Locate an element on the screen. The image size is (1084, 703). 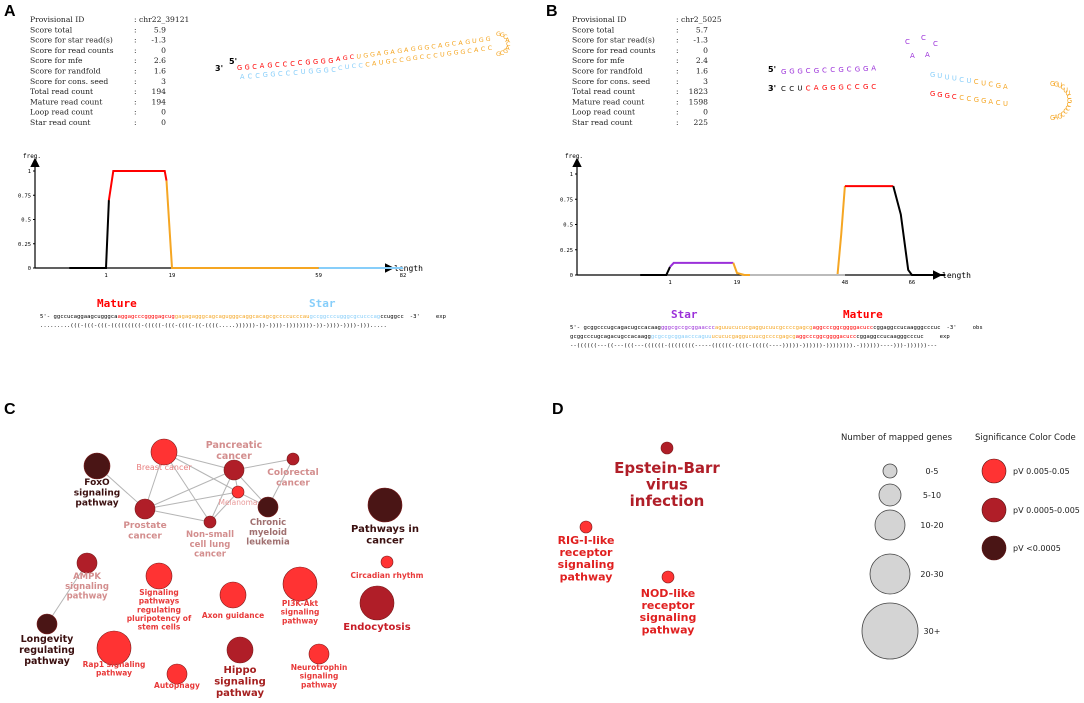
node-label-rigi: RIG-I-like receptor signaling pathway is located at coordinates (586, 558).